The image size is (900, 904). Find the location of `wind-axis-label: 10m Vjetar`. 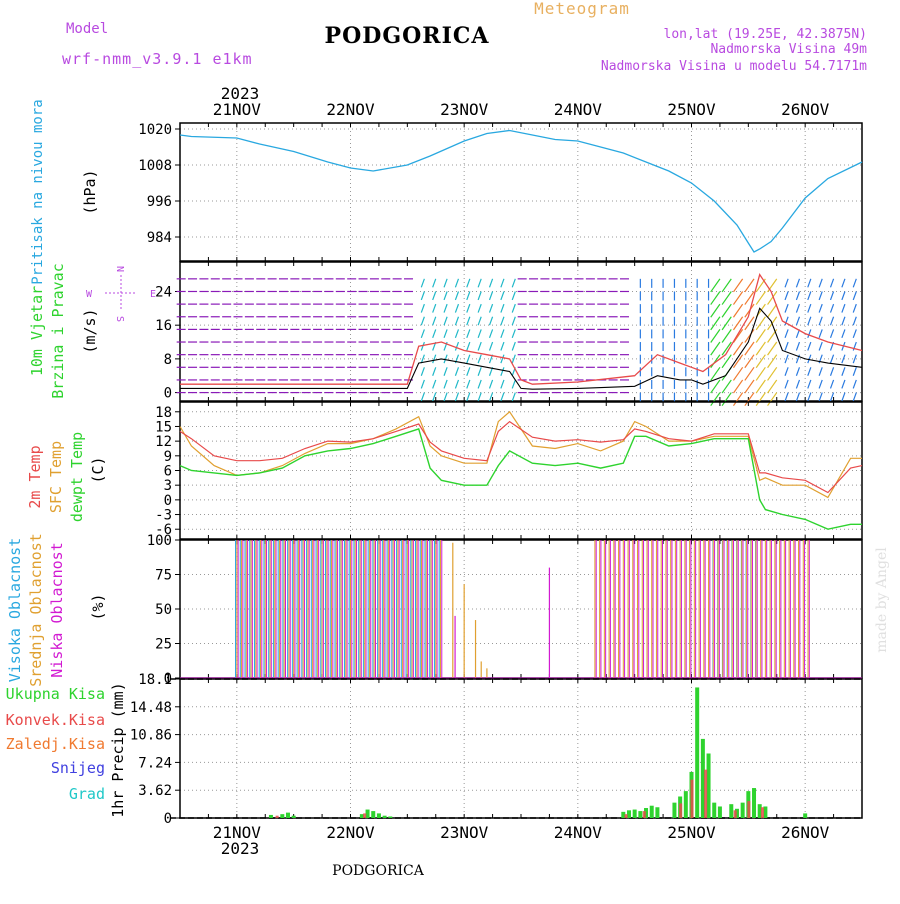

wind-axis-label: 10m Vjetar is located at coordinates (37, 331).